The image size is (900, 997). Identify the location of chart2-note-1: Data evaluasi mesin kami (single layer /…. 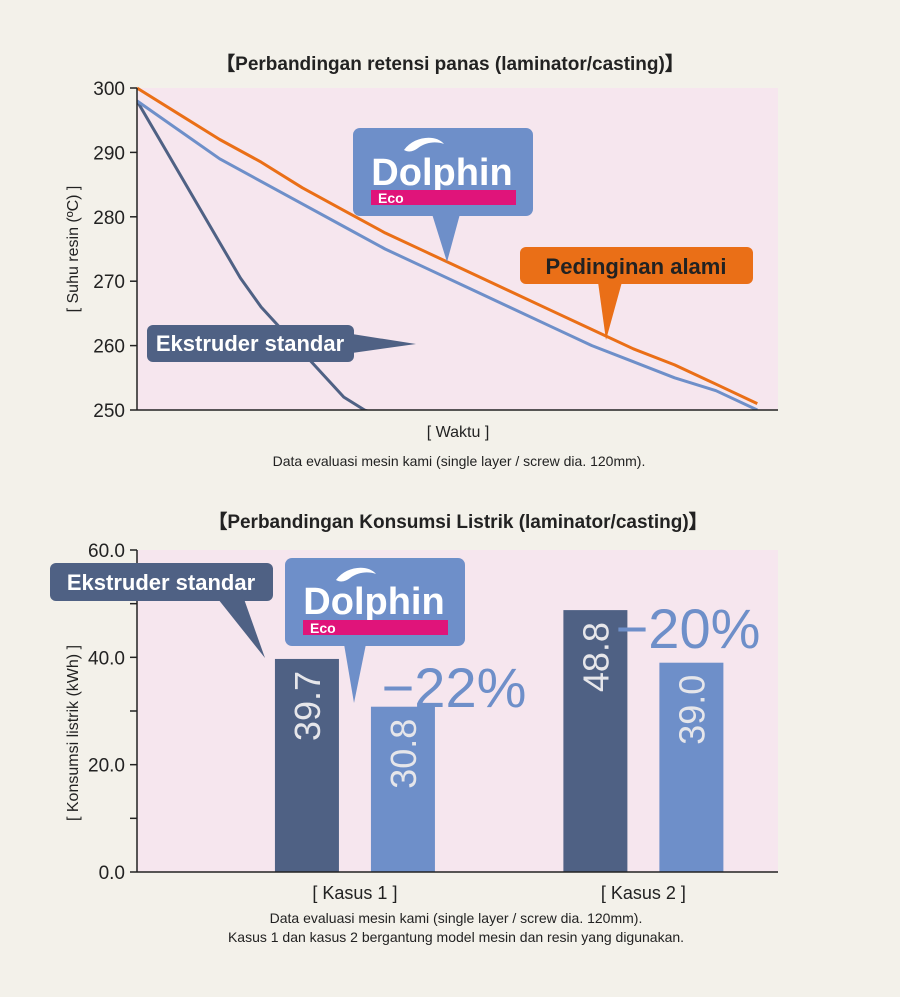
(456, 918).